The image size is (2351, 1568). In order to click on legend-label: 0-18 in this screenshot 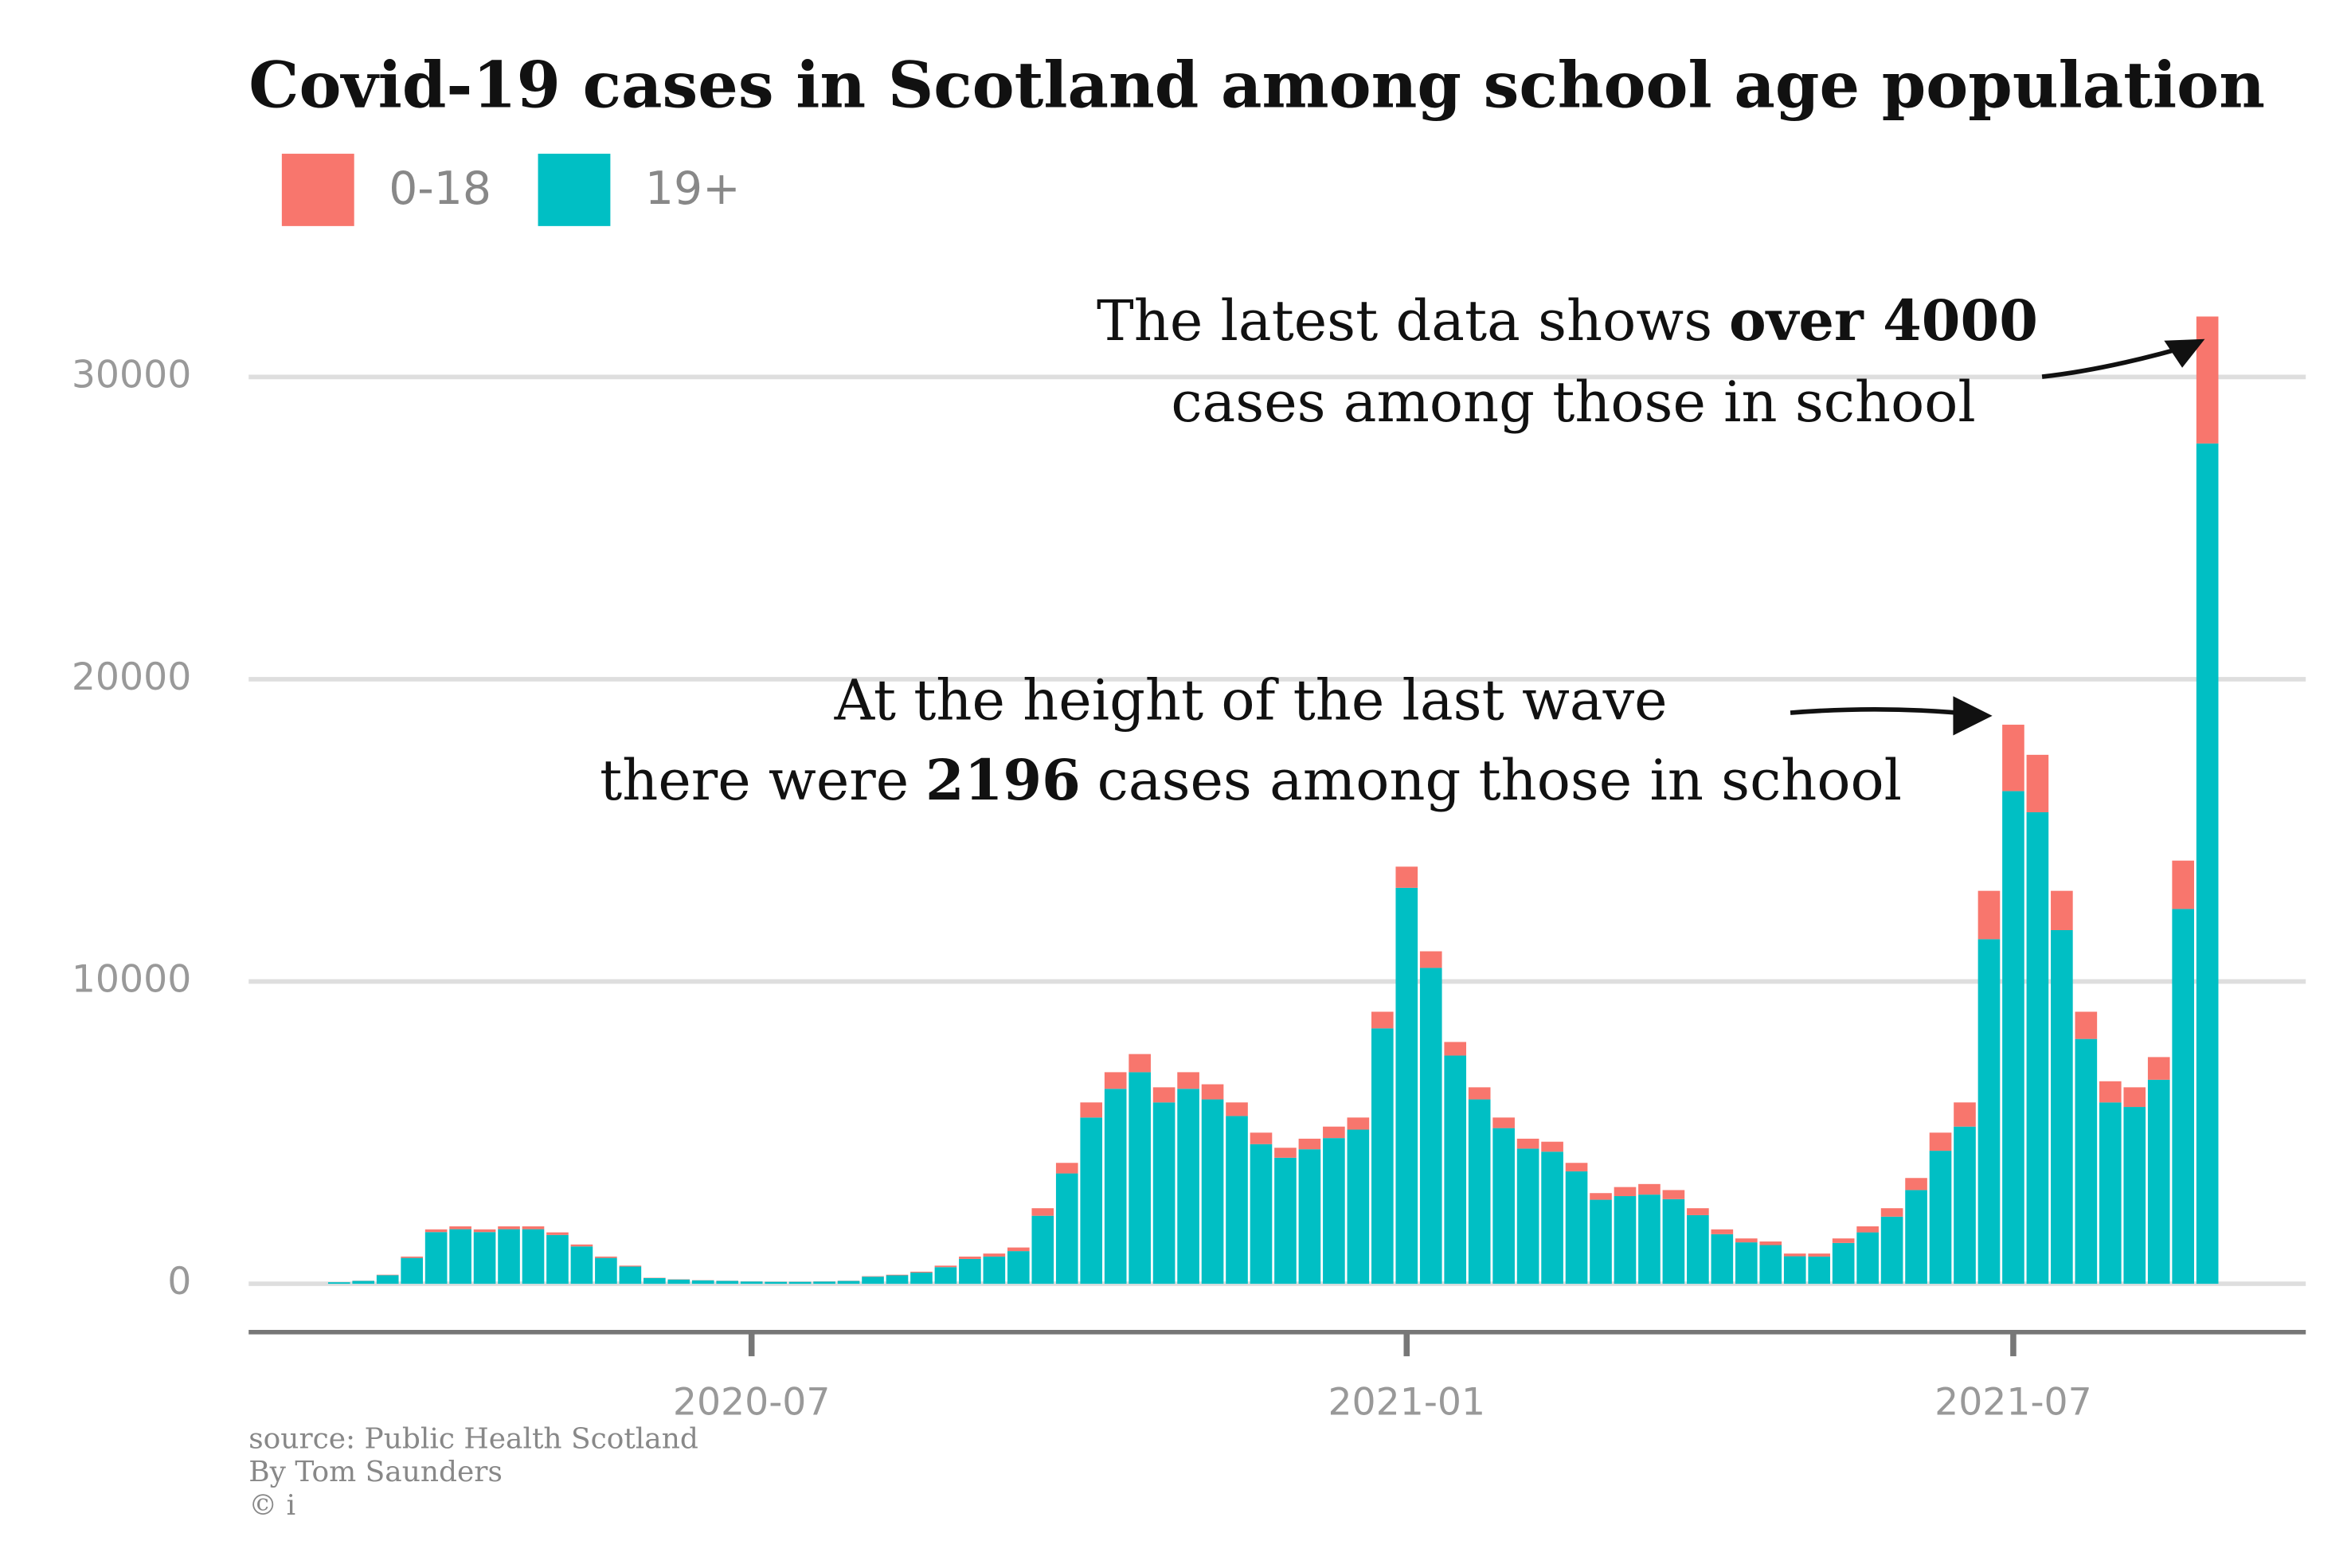, I will do `click(440, 188)`.